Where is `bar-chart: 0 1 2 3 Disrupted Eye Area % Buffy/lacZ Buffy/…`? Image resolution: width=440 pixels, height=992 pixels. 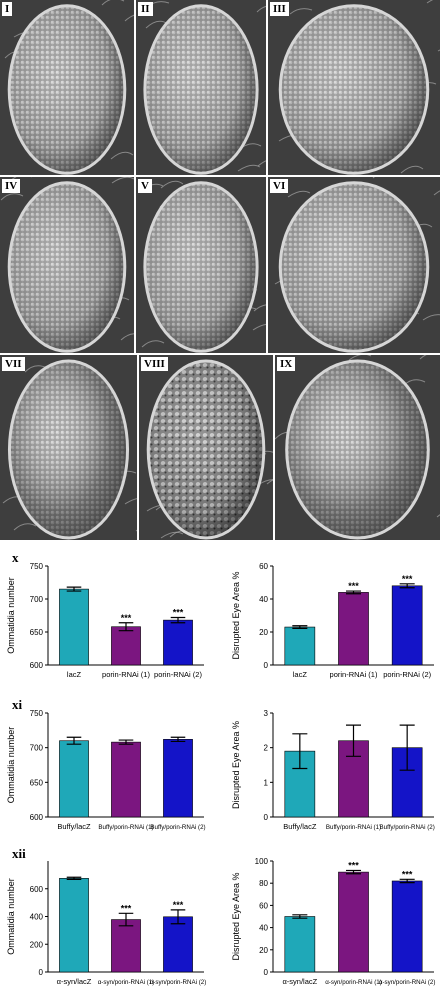 bar-chart: 0 1 2 3 Disrupted Eye Area % Buffy/lacZ Buffy/… is located at coordinates (333, 770).